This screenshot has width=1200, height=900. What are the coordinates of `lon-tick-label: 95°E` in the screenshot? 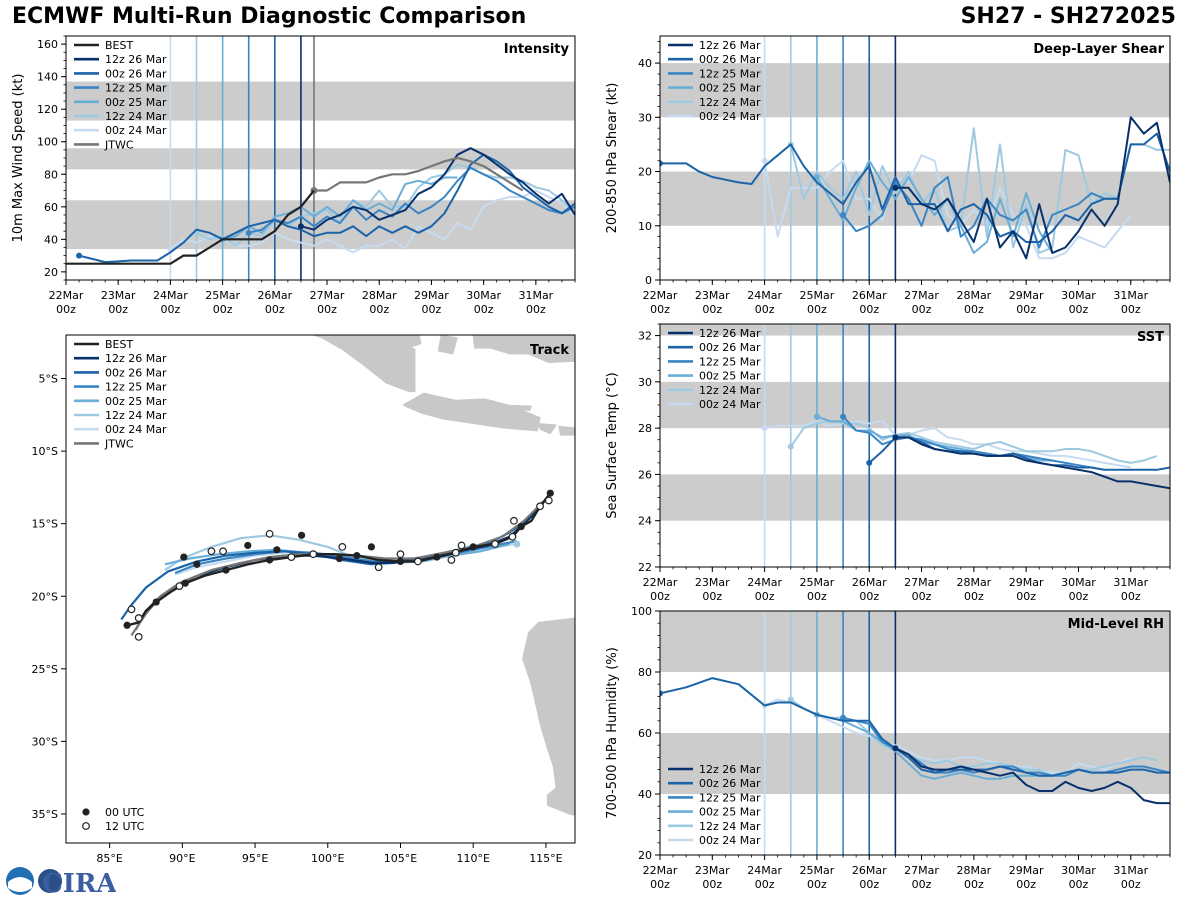 It's located at (255, 858).